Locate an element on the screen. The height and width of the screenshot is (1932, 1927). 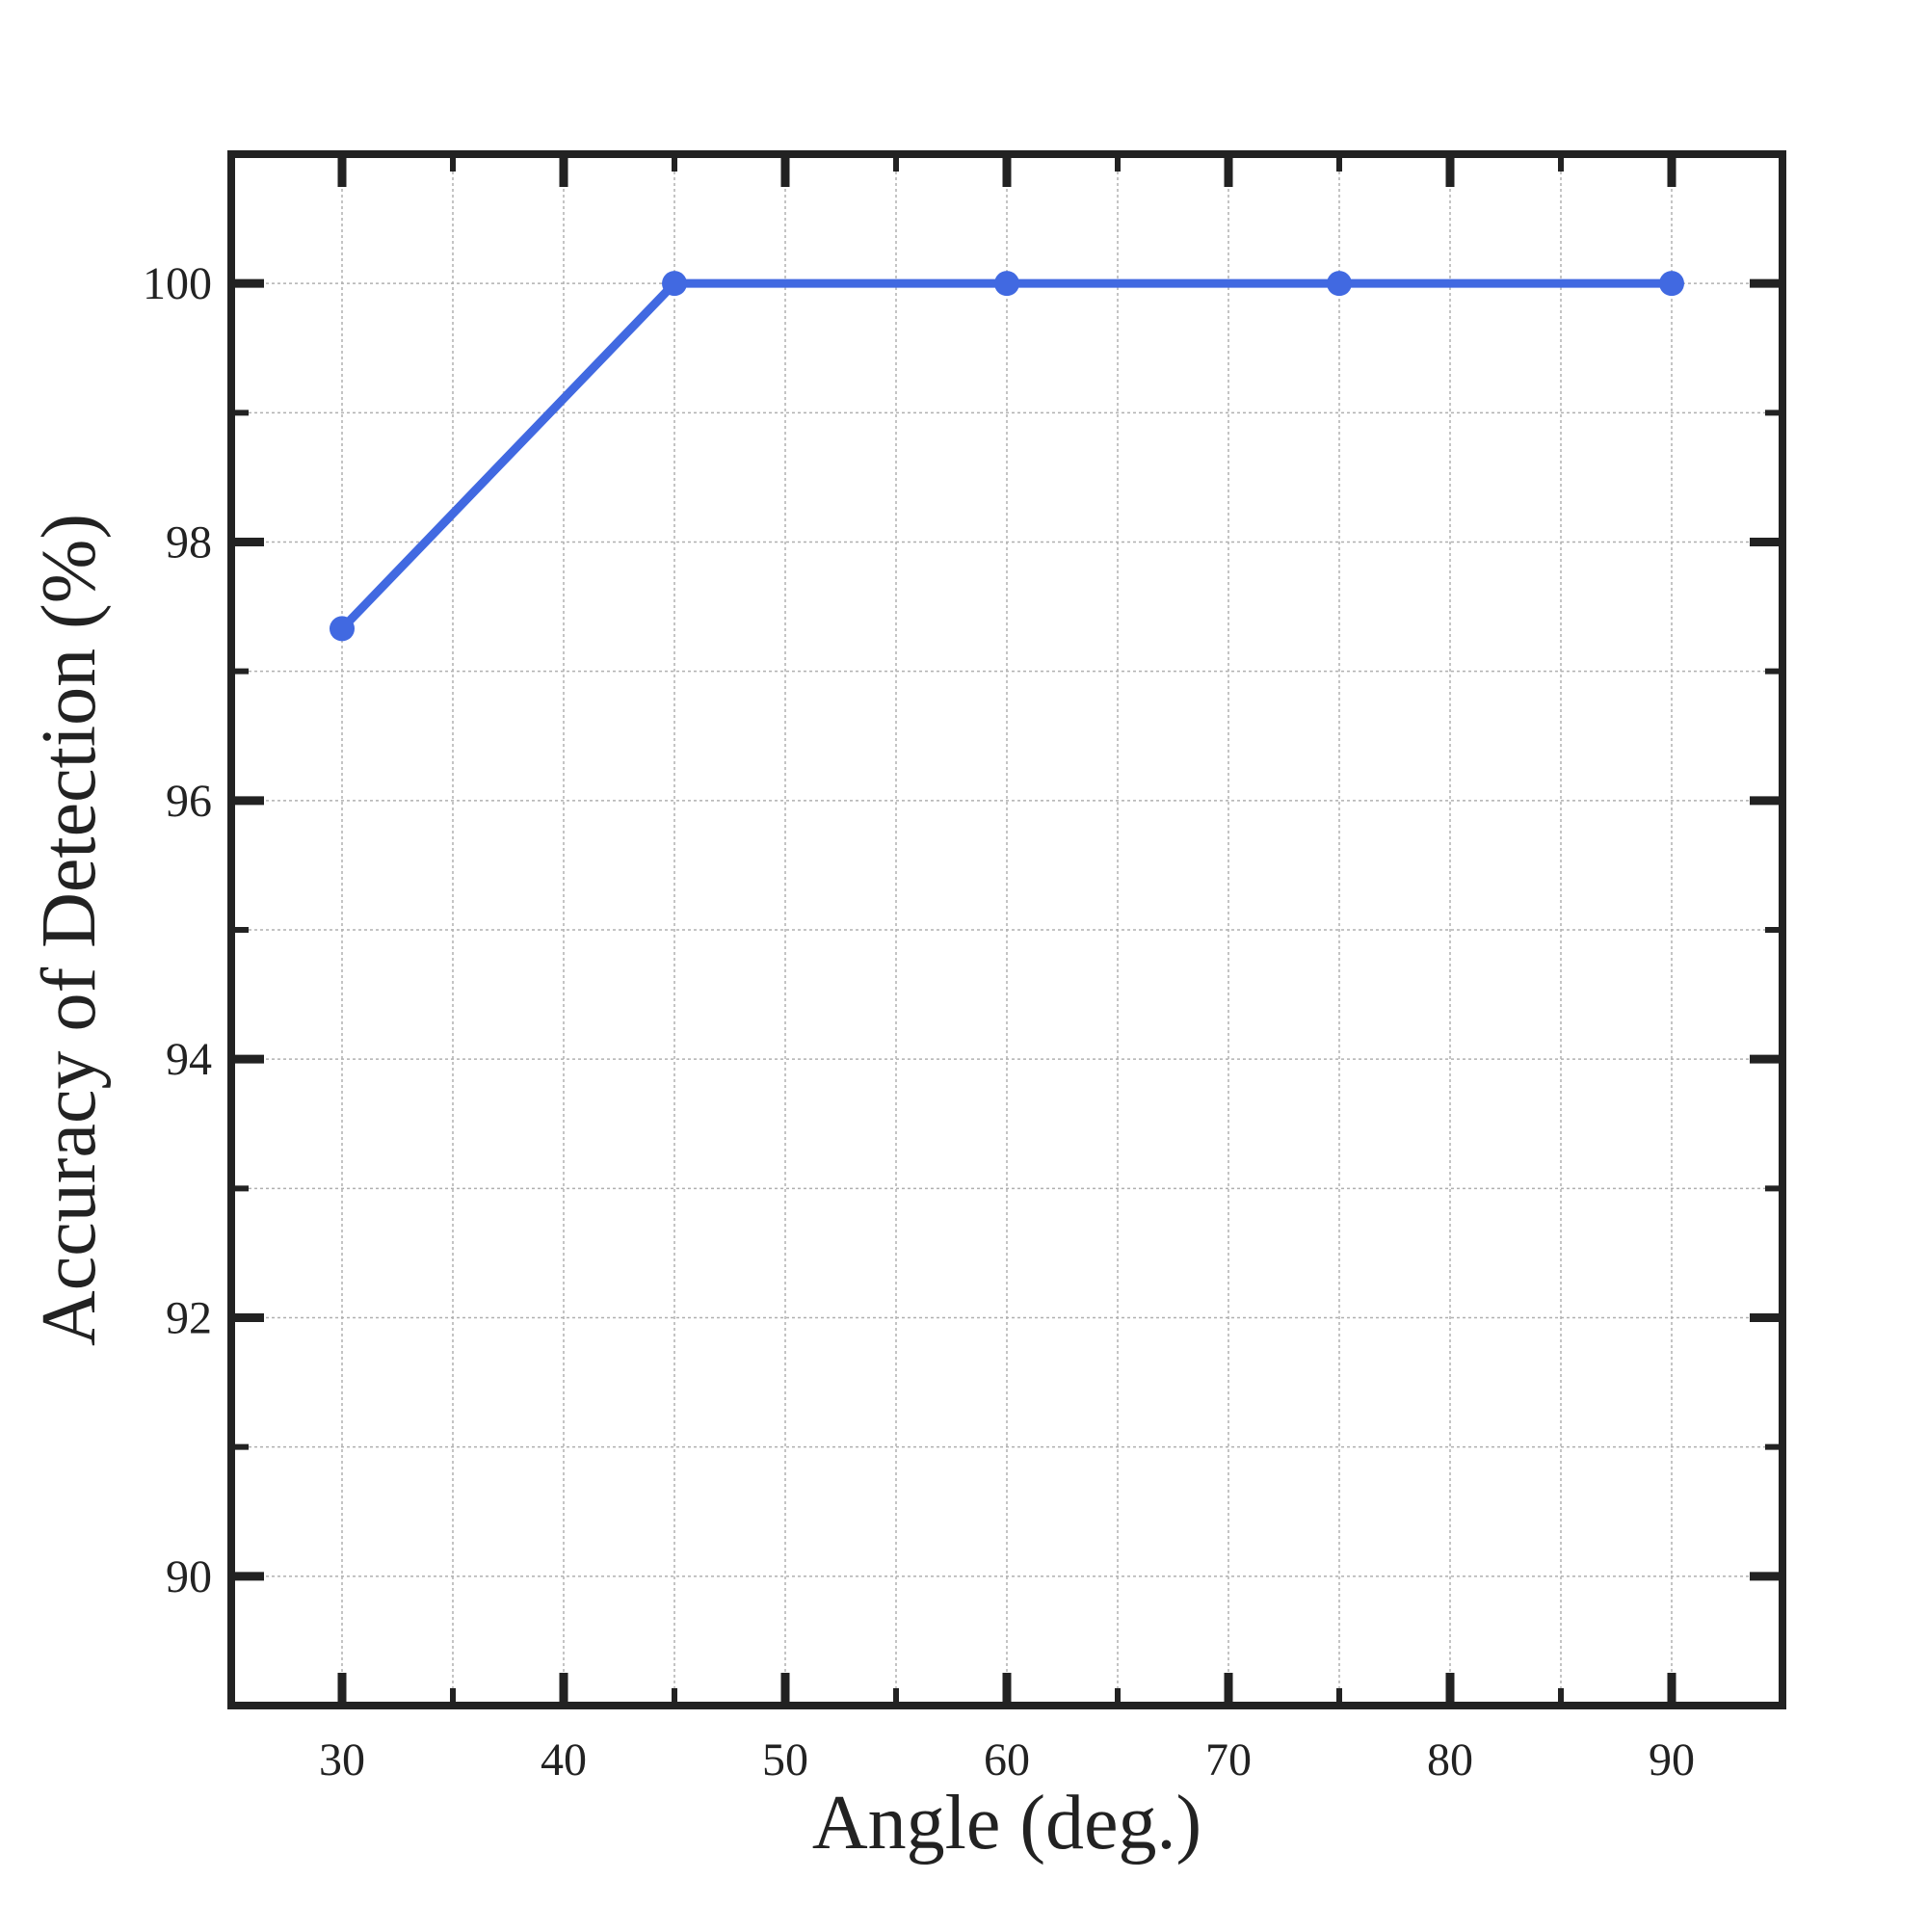
x-tick-label: 40 is located at coordinates (564, 1760).